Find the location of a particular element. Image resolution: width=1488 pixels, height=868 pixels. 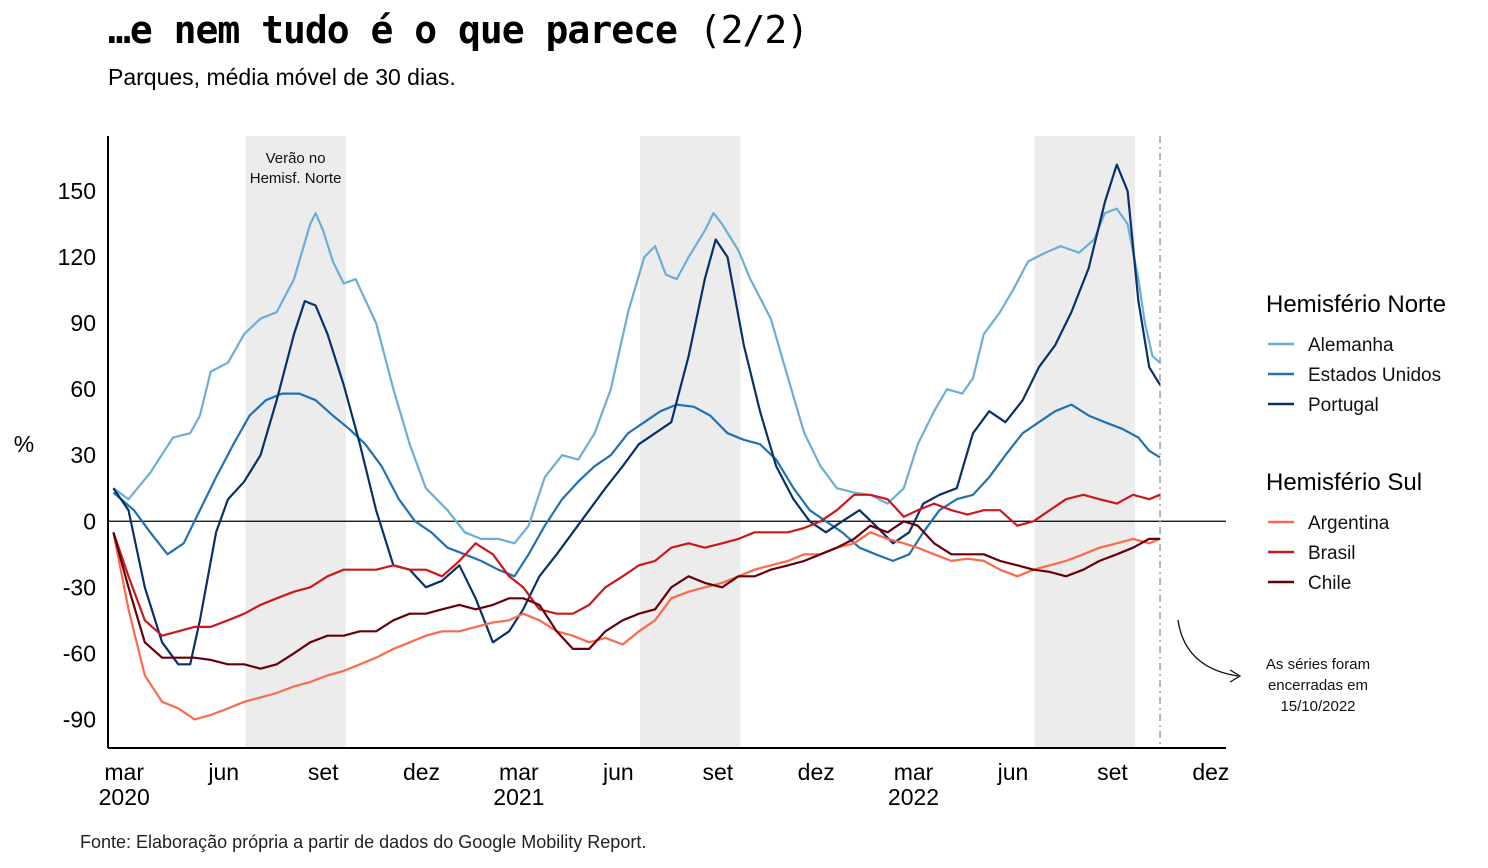

annotation-arrow-head is located at coordinates (1235, 676).